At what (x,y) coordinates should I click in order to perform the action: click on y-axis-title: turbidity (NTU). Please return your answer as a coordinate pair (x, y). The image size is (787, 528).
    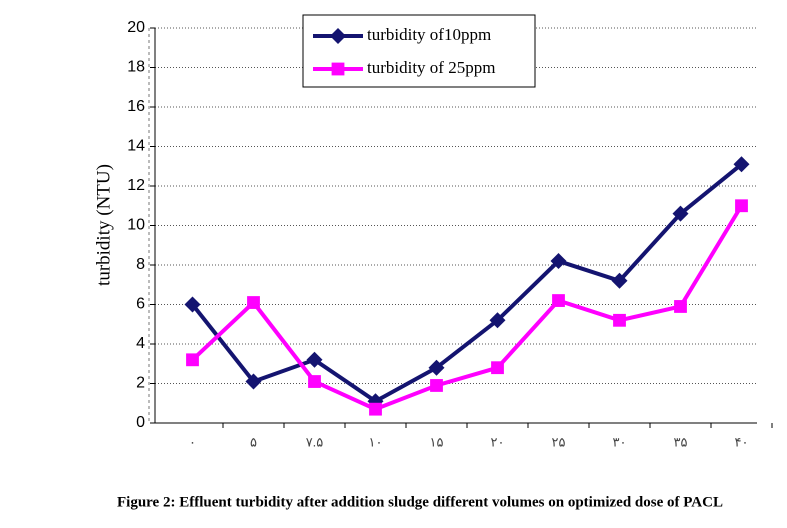
    Looking at the image, I should click on (103, 225).